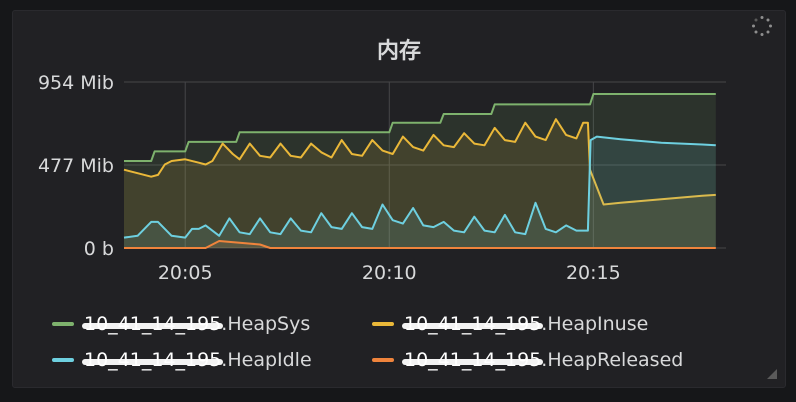  I want to click on legend-series-label: .HeapSys, so click(266, 324).